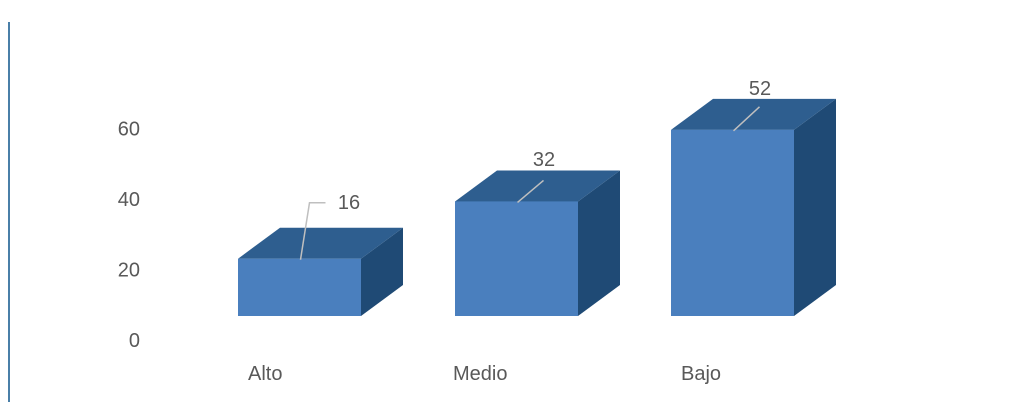  Describe the element at coordinates (129, 130) in the screenshot. I see `y-tick-label: 60` at that location.